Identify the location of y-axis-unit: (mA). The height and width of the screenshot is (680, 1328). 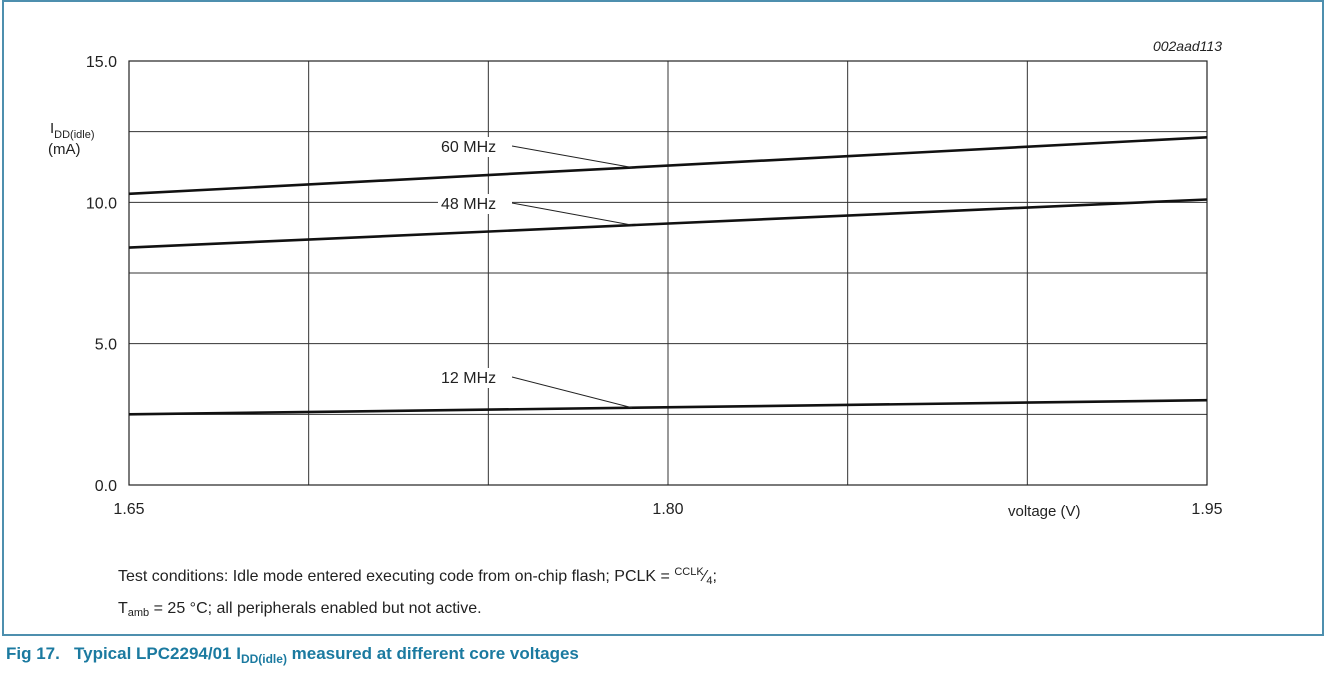
(64, 149).